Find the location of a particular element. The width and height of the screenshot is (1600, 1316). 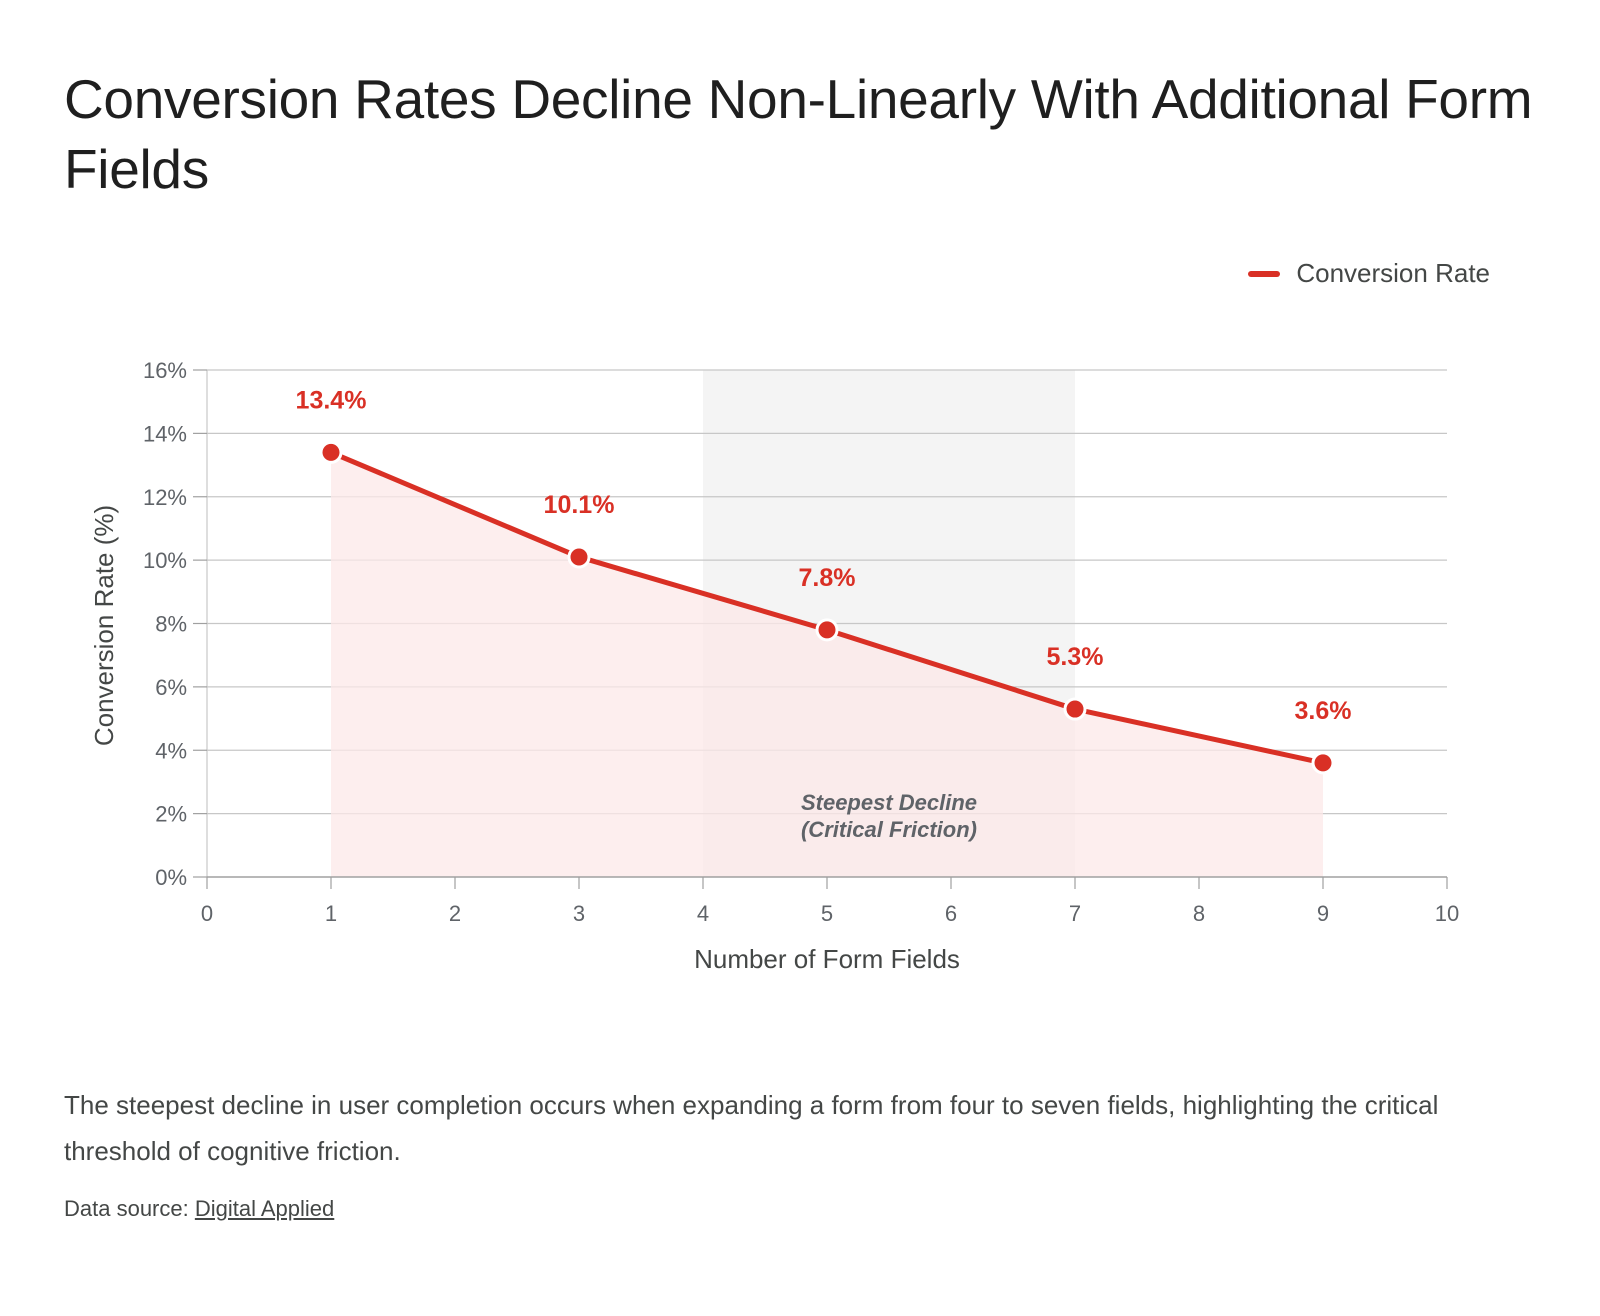

y-tick-label-10: 10% is located at coordinates (165, 560).